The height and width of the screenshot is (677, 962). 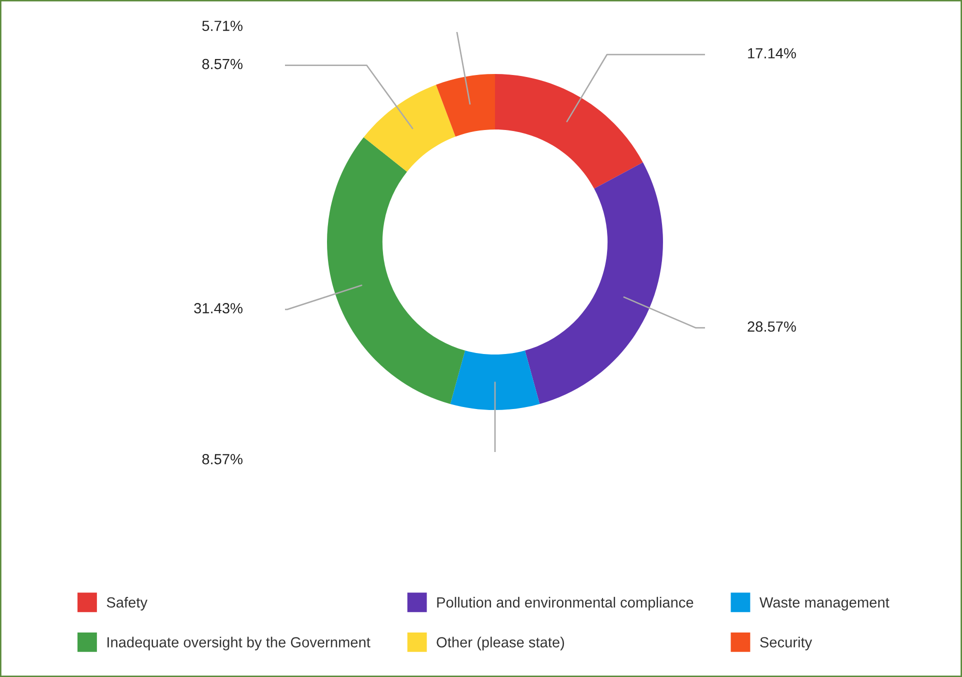 I want to click on legend-label: Waste management, so click(x=825, y=603).